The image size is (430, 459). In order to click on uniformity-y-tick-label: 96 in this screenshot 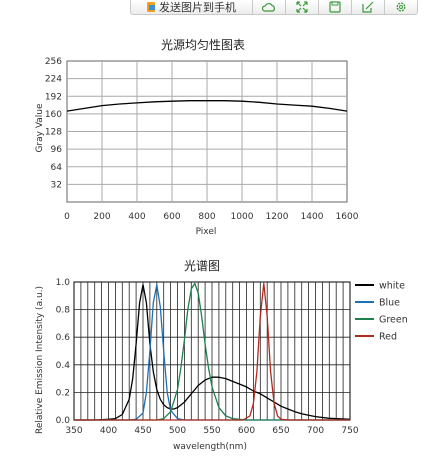, I will do `click(57, 150)`.